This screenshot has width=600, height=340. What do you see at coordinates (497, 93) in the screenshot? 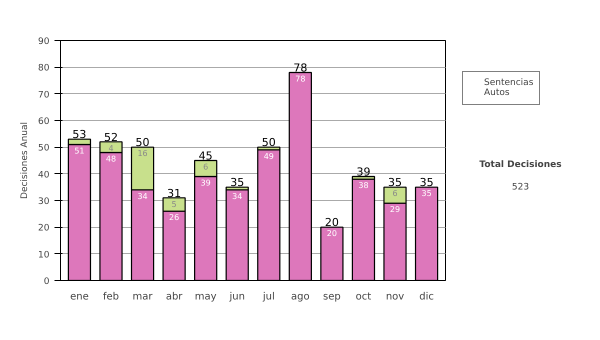
I see `text: Autos` at bounding box center [497, 93].